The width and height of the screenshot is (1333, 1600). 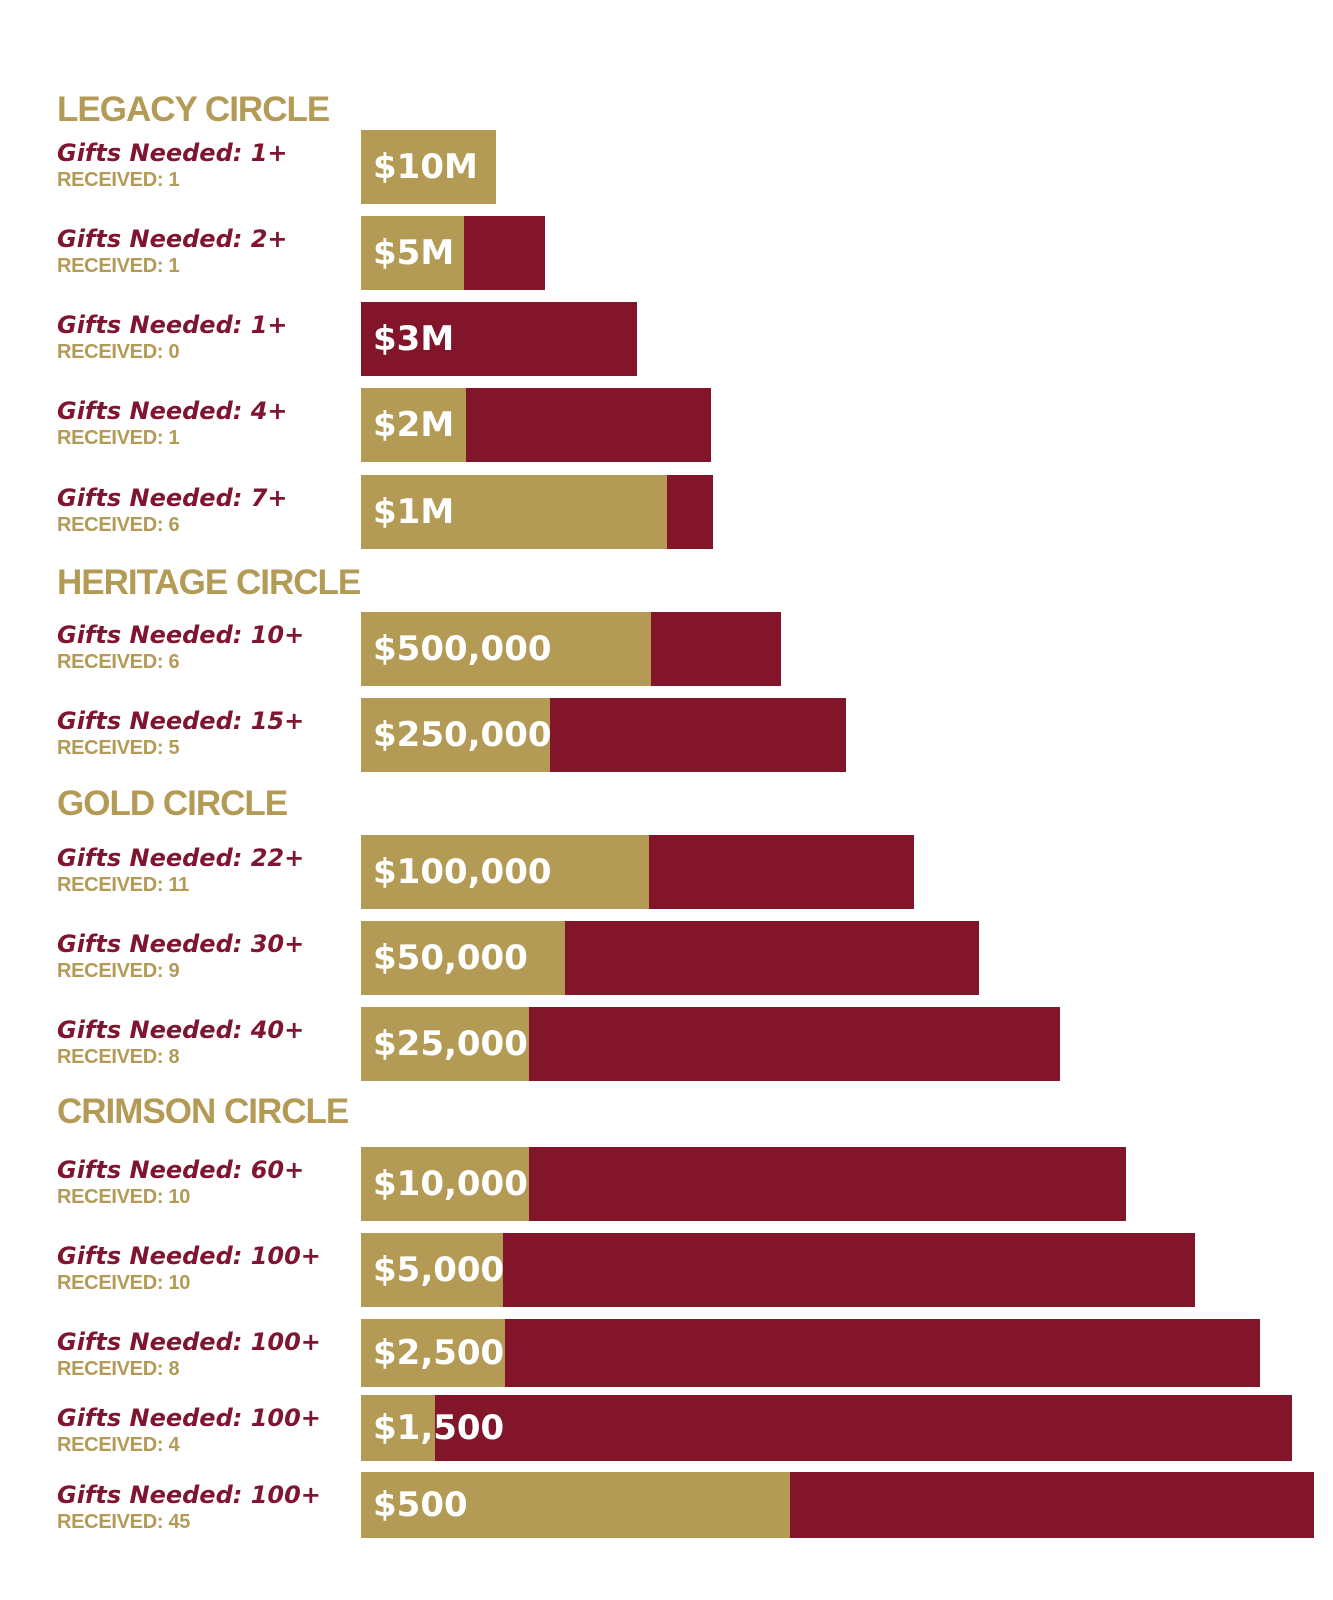 I want to click on tier-bar: $1,500, so click(x=826, y=1428).